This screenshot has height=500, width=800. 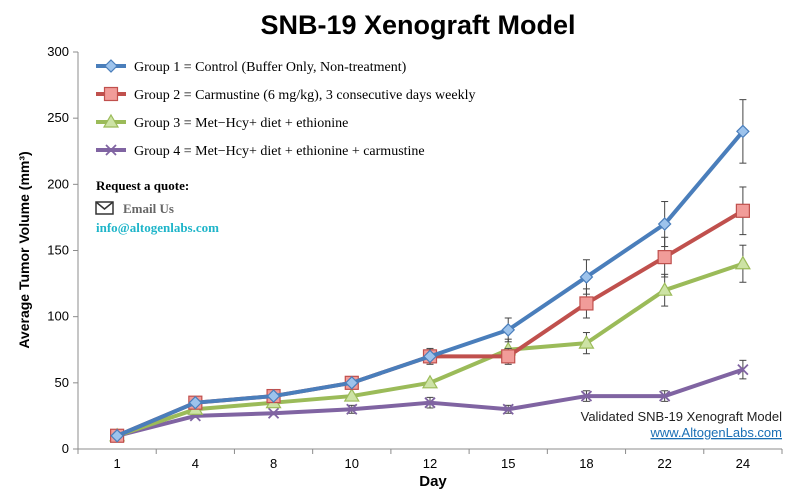 I want to click on y-tick-label: 100, so click(x=58, y=316).